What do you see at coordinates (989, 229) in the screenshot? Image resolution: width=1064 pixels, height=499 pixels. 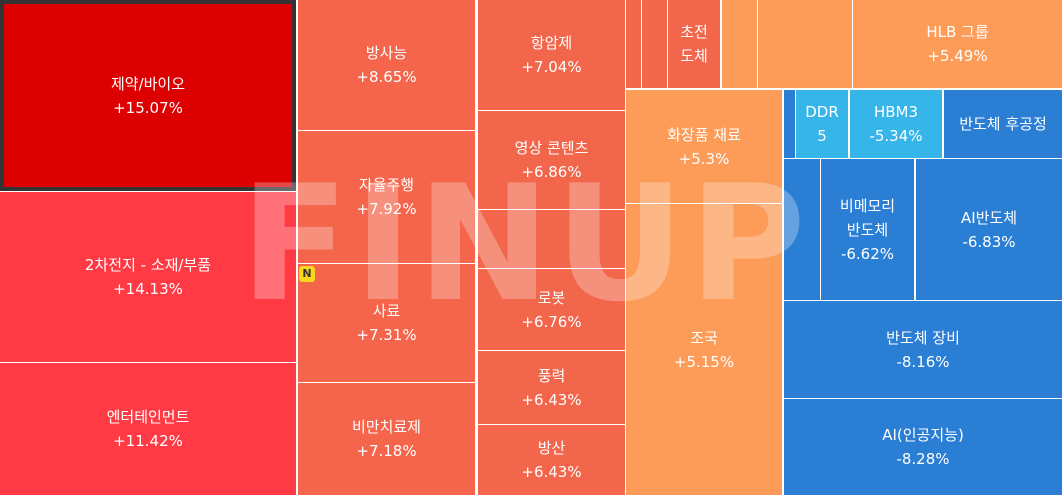 I see `treemap-cell: AI반도체 -6.83%` at bounding box center [989, 229].